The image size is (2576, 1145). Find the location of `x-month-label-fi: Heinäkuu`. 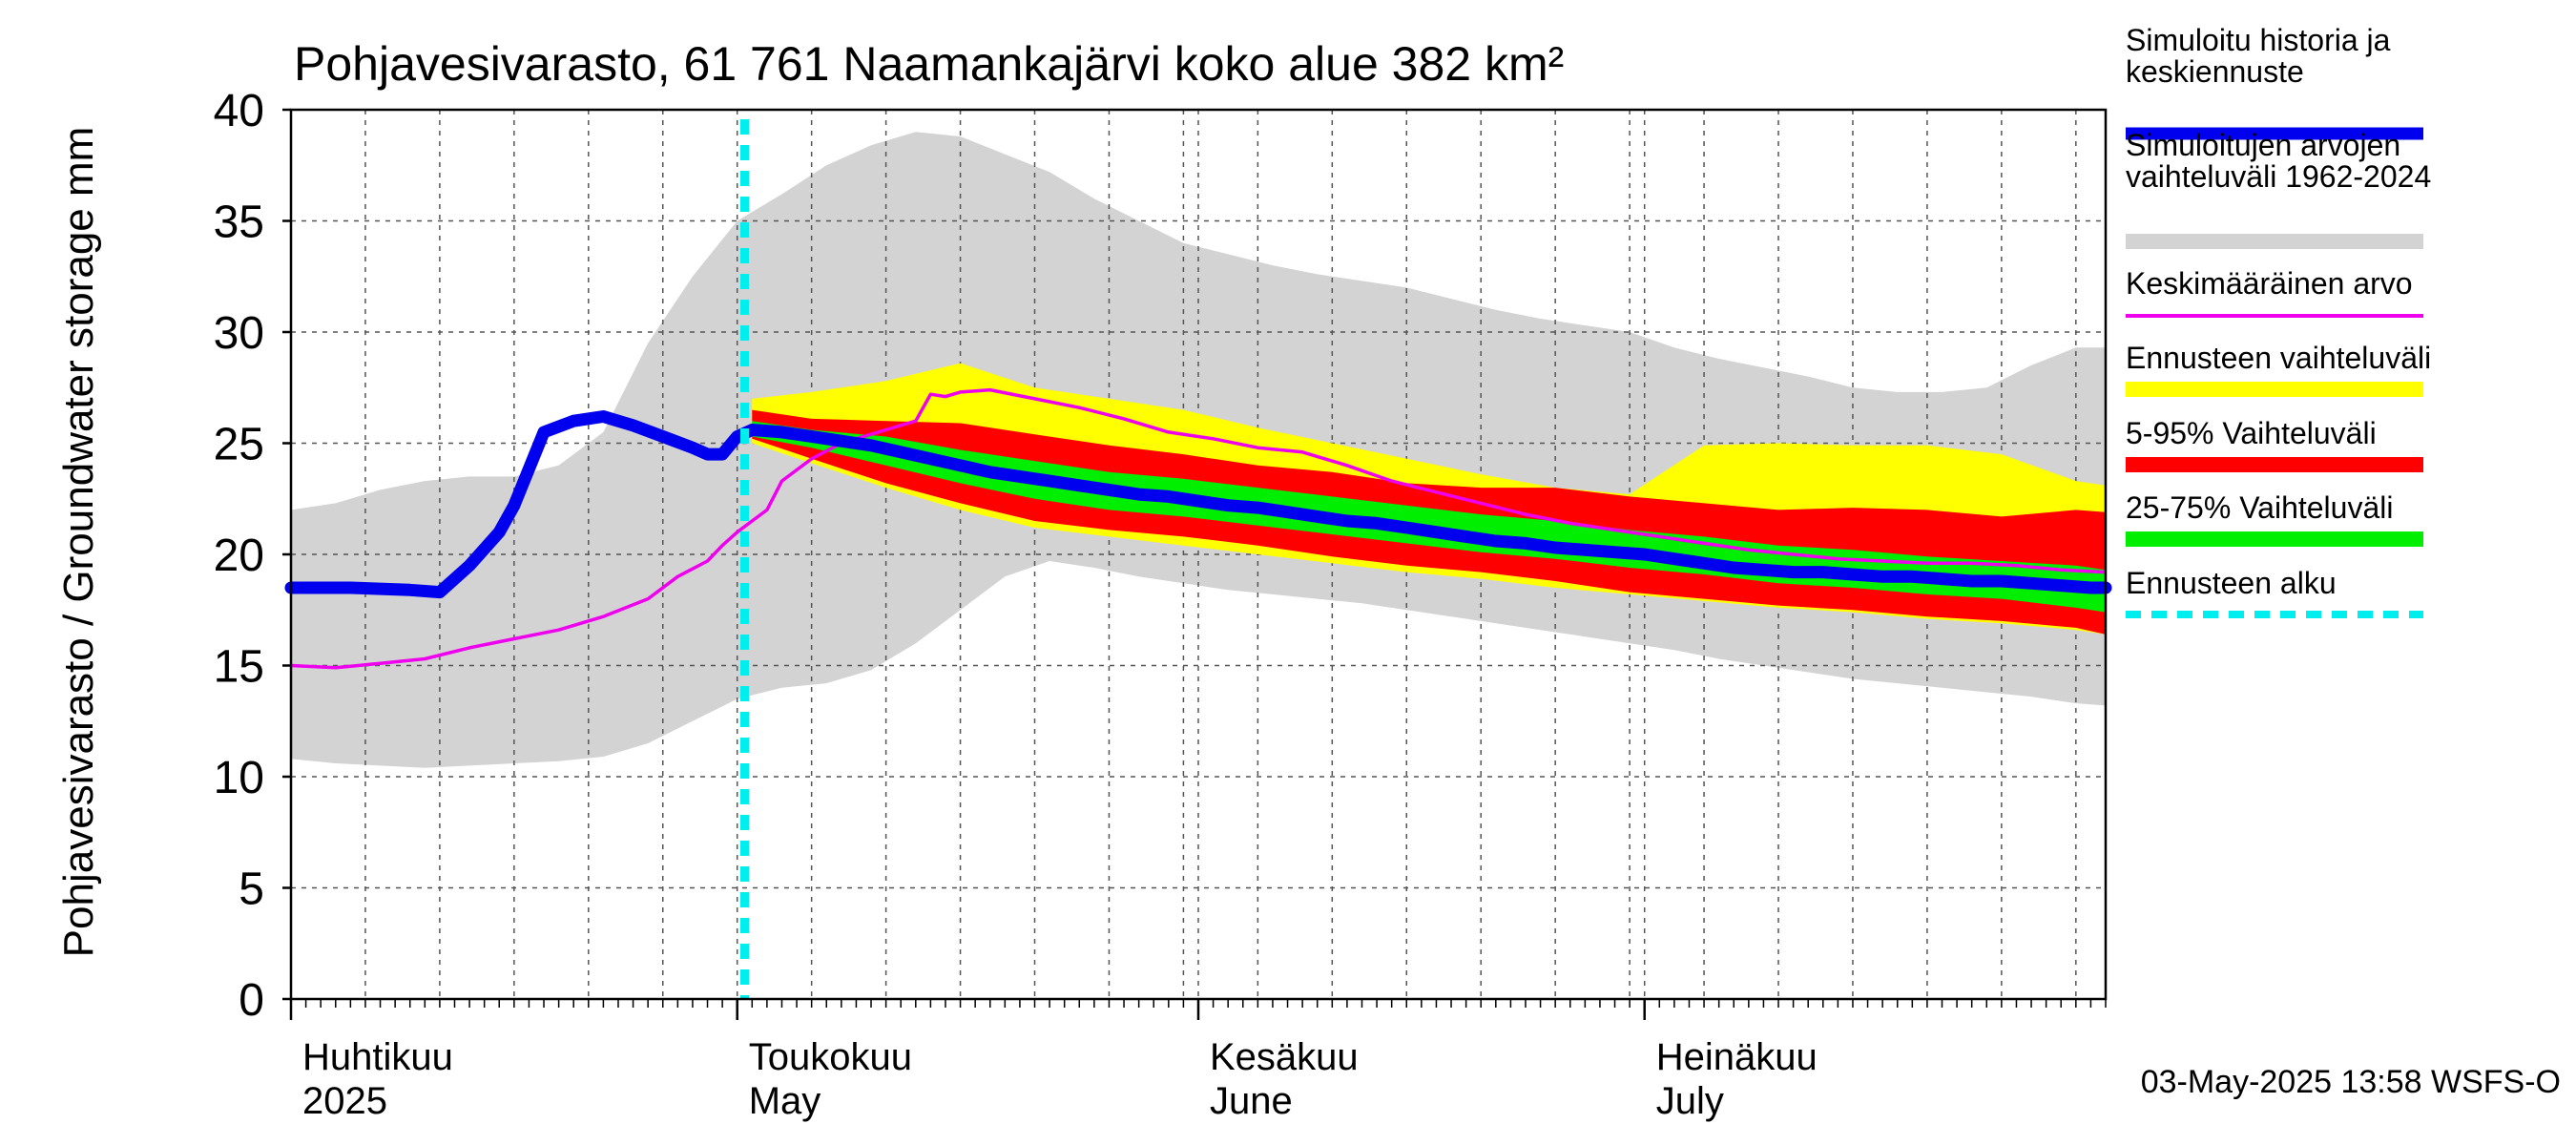

x-month-label-fi: Heinäkuu is located at coordinates (1737, 1057).